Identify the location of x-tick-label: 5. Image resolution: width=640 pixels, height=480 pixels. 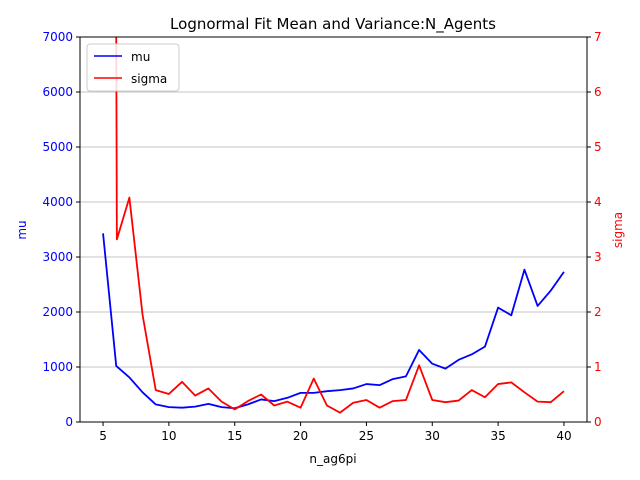
(103, 436).